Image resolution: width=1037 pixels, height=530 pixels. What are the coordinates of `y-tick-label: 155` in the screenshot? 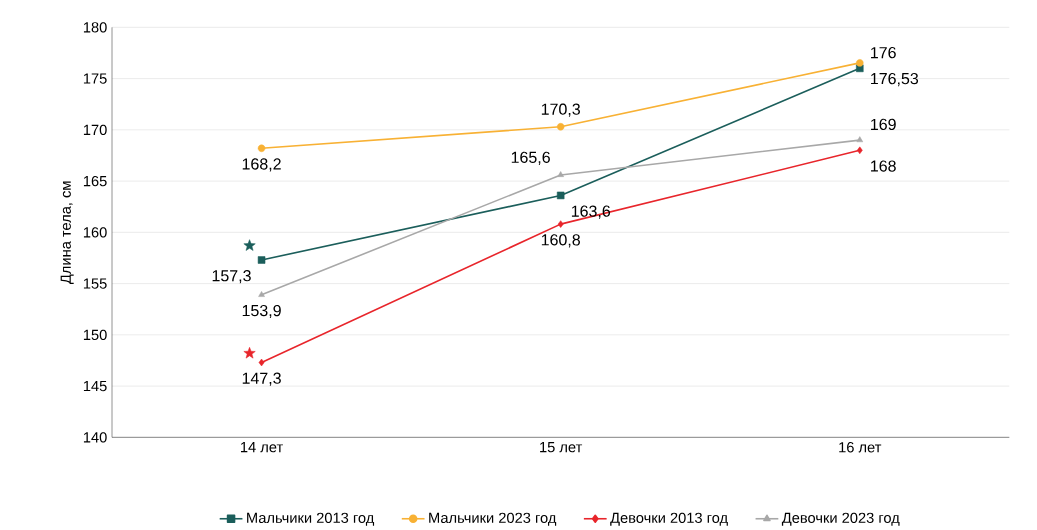 It's located at (95, 283).